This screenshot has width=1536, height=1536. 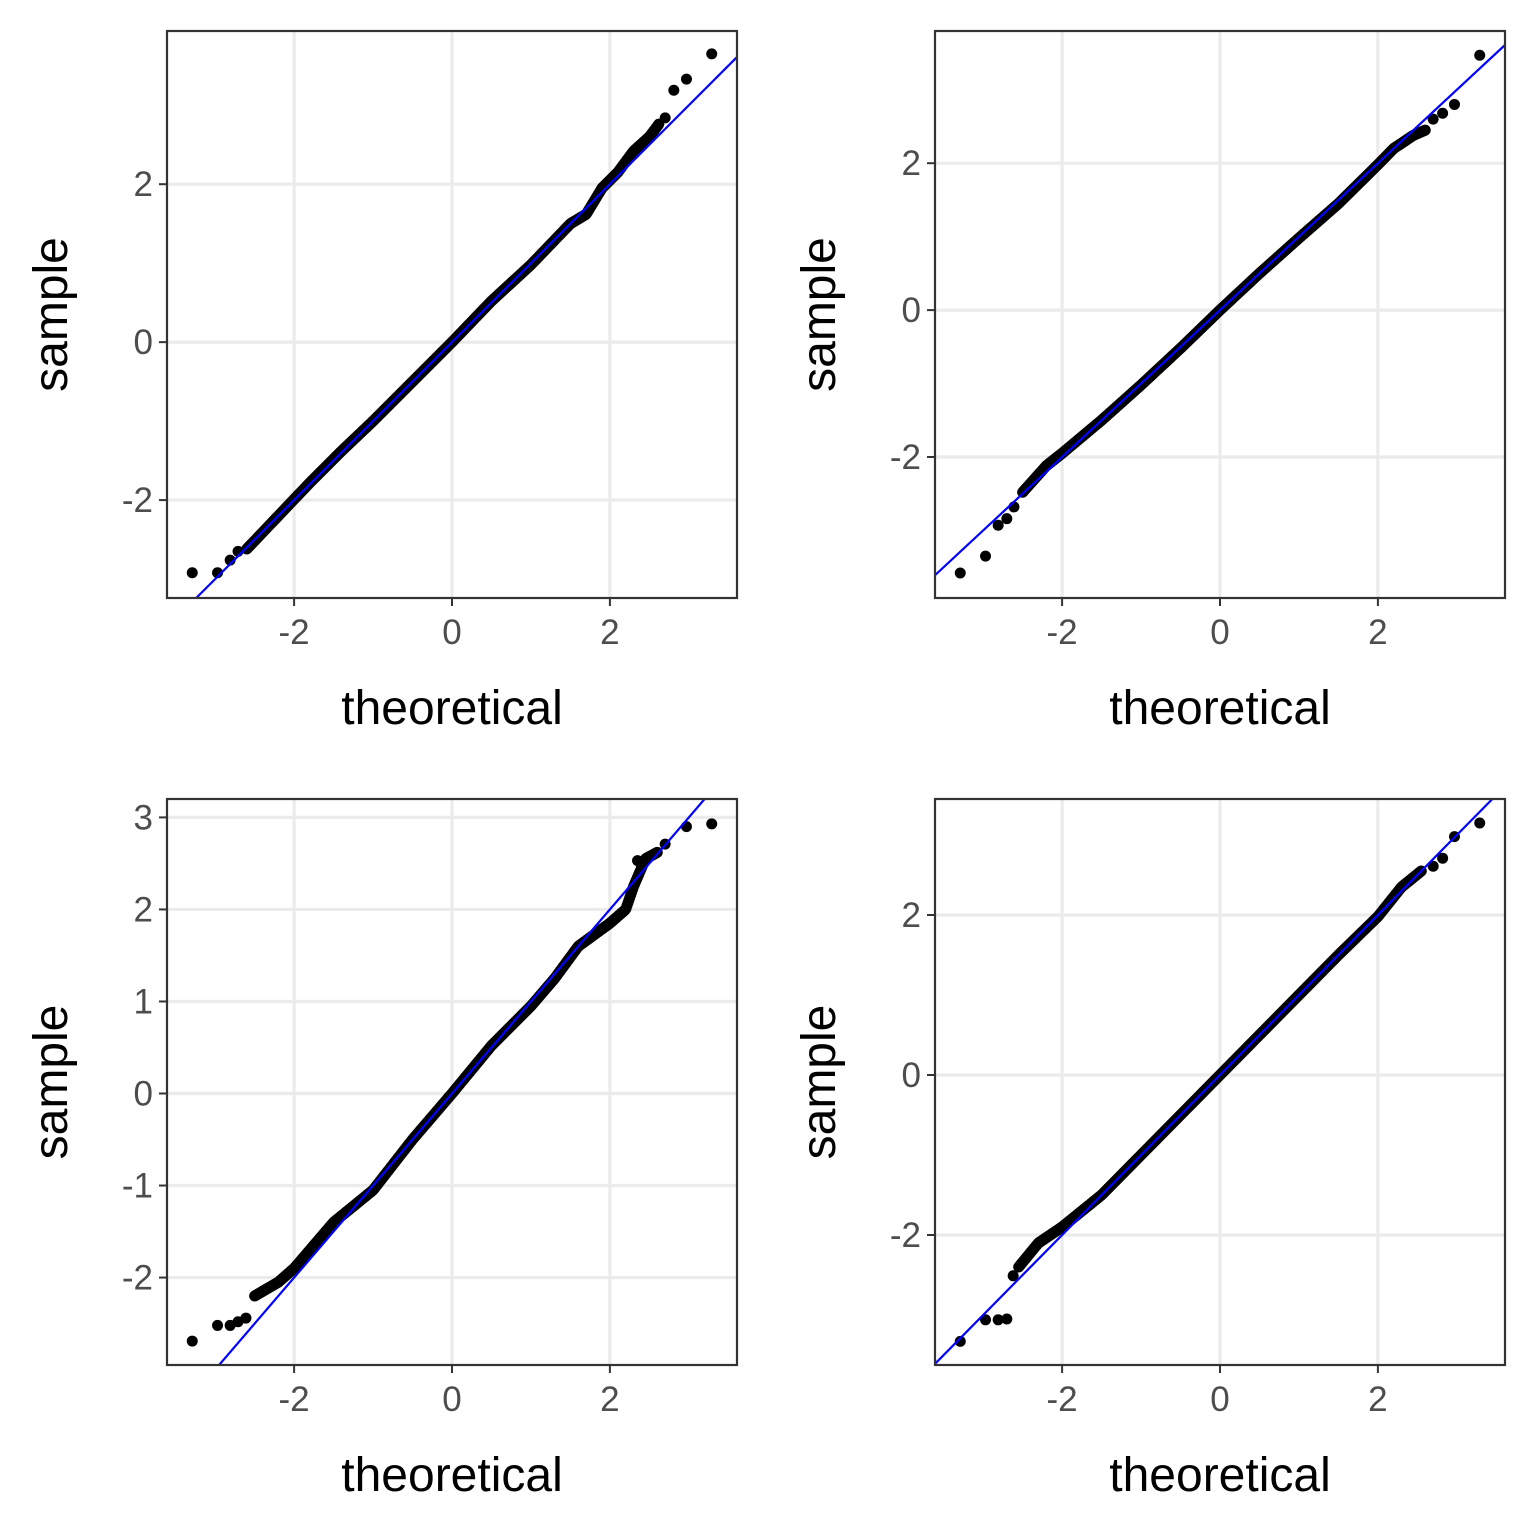 I want to click on y-tick-label: 1, so click(x=143, y=1001).